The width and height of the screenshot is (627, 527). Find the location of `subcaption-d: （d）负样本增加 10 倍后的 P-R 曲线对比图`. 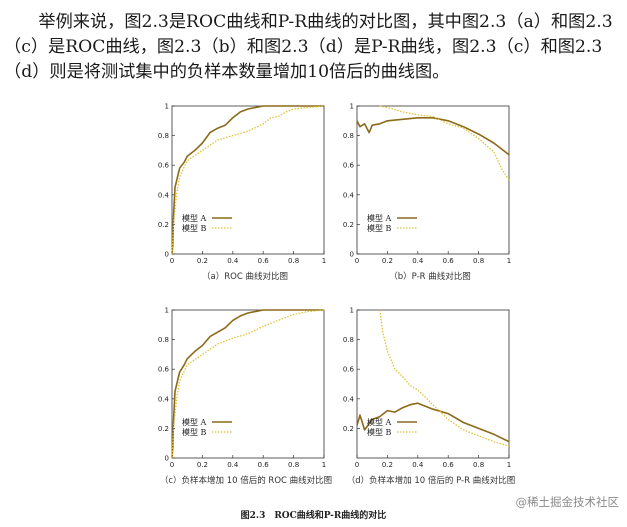

subcaption-d: （d）负样本增加 10 倍后的 P-R 曲线对比图 is located at coordinates (431, 481).